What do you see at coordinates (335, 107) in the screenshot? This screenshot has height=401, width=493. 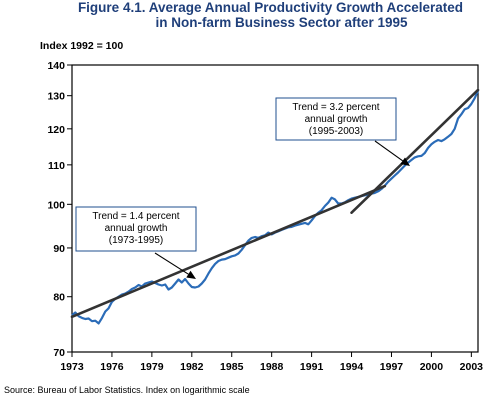 I see `trend-callout-text: Trend = 3.2 percent` at bounding box center [335, 107].